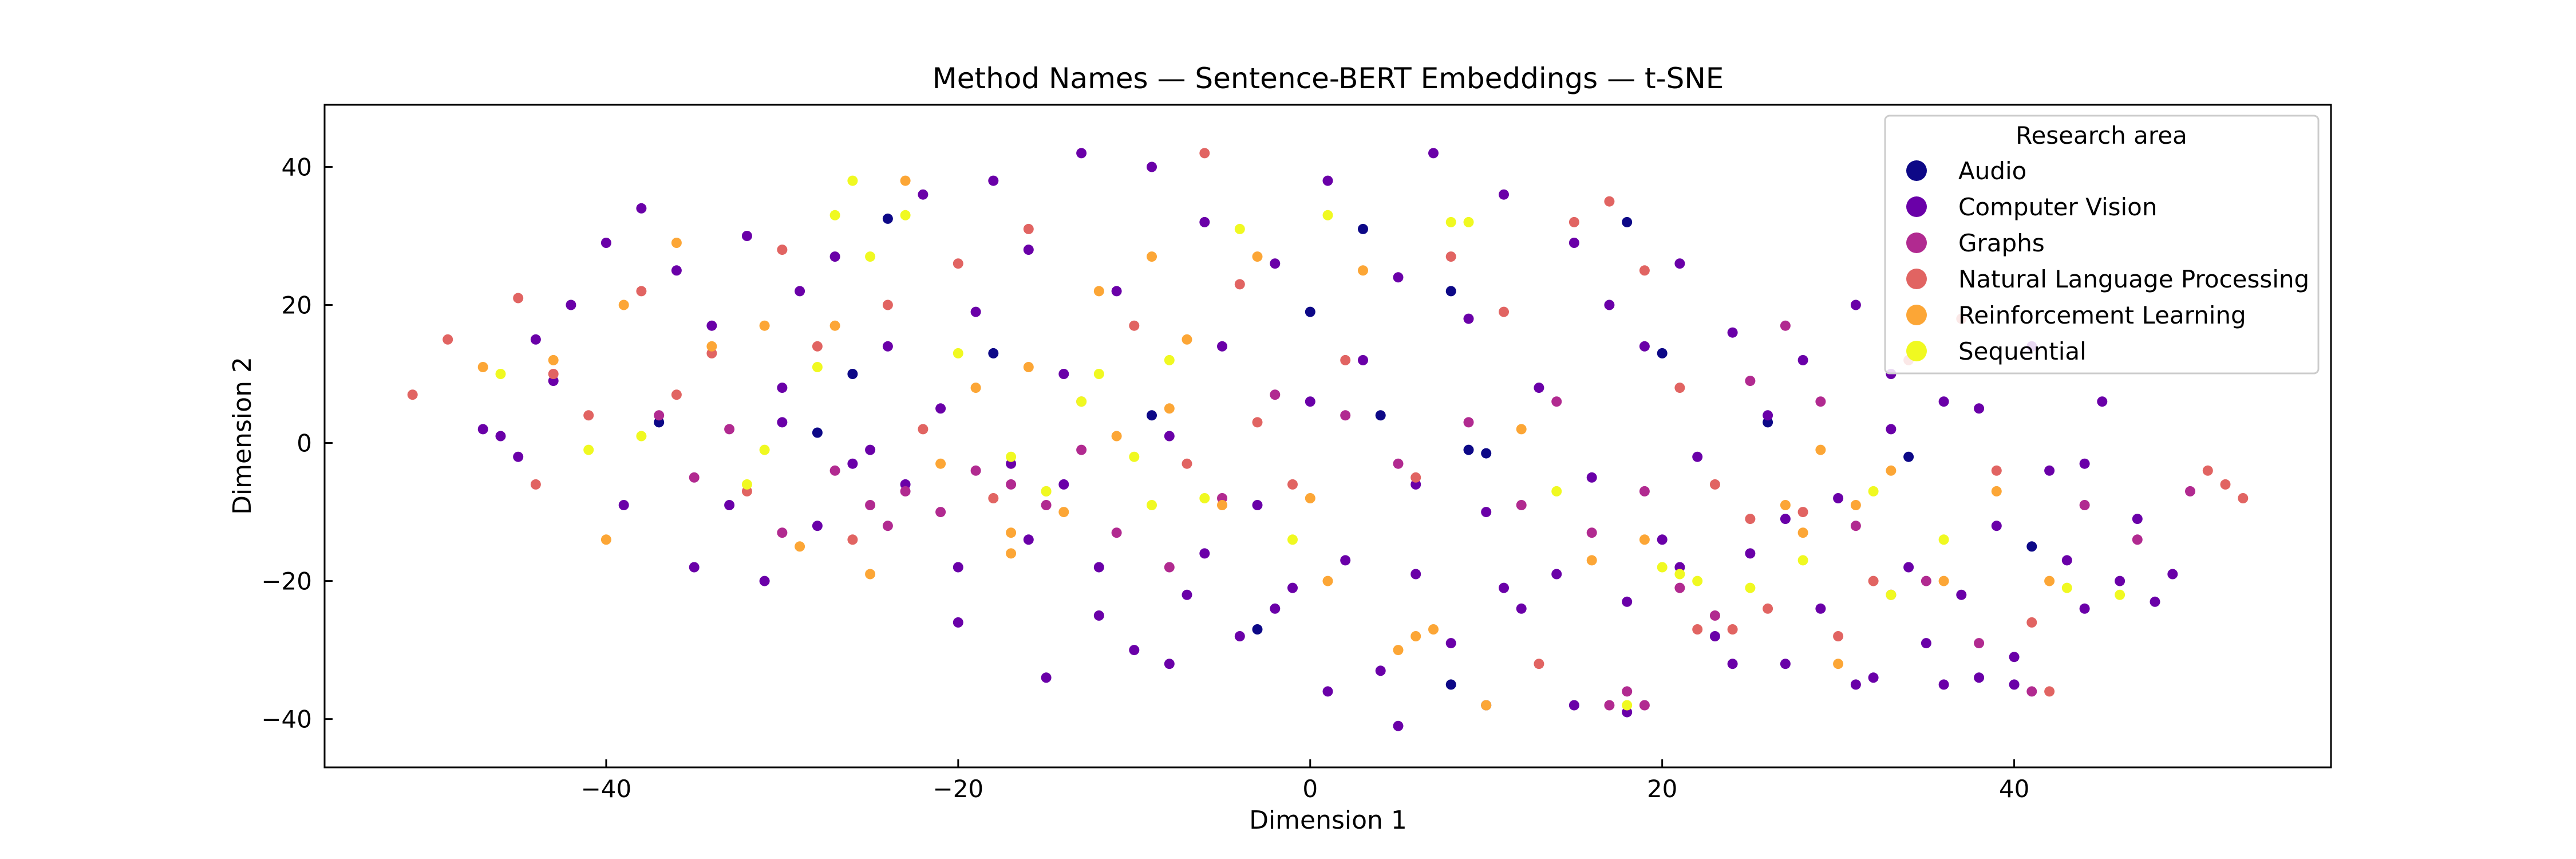 This screenshot has height=859, width=2576. Describe the element at coordinates (1975, 243) in the screenshot. I see `legend-item: Graphs` at that location.